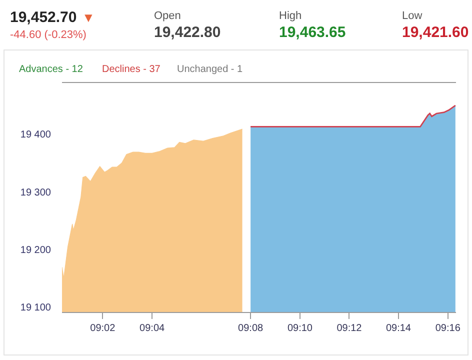 The image size is (472, 360). What do you see at coordinates (435, 32) in the screenshot?
I see `text: 19,421.60` at bounding box center [435, 32].